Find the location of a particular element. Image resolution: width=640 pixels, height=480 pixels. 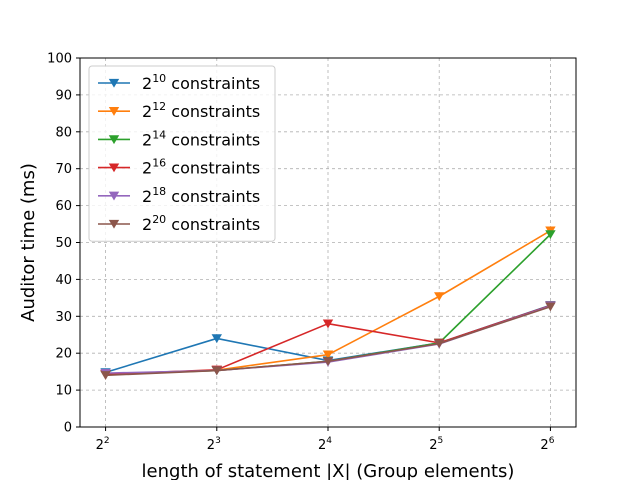

legend-label: 214 constraints is located at coordinates (201, 138).